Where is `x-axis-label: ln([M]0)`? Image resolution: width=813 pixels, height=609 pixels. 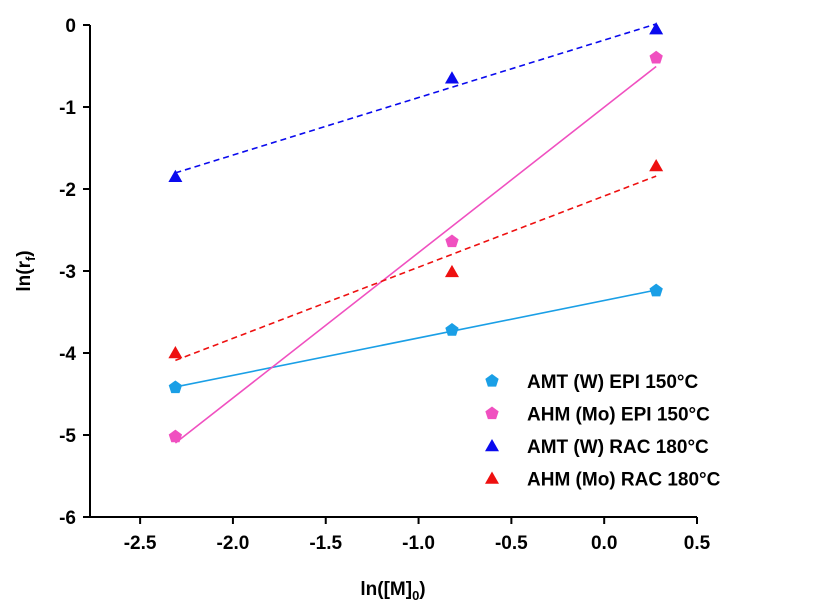 x-axis-label: ln([M]0) is located at coordinates (392, 591).